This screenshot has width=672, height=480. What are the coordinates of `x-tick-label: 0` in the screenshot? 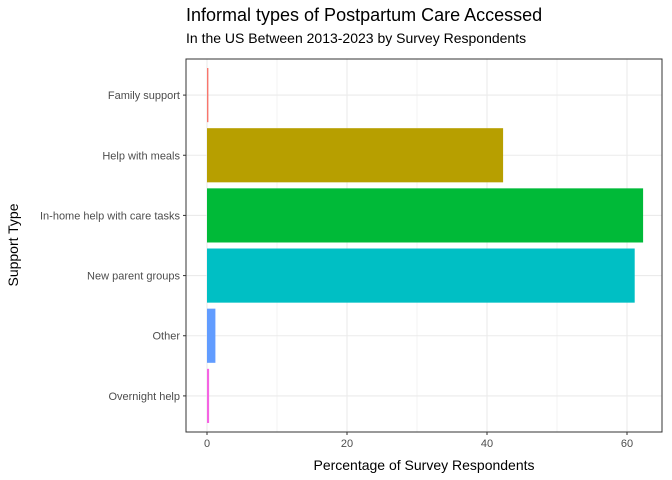 It's located at (207, 444).